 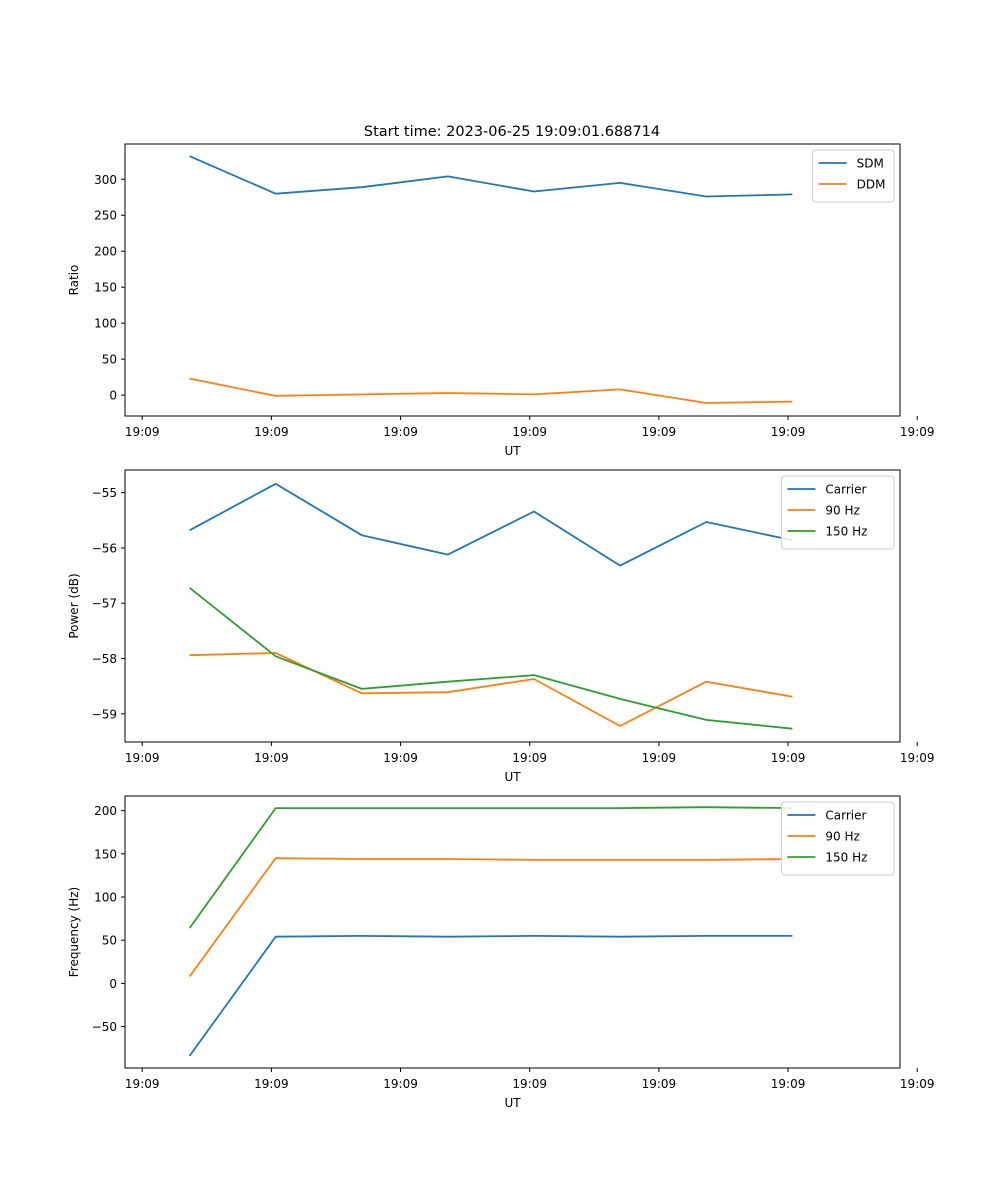 What do you see at coordinates (104, 604) in the screenshot?
I see `y-tick-label: −57` at bounding box center [104, 604].